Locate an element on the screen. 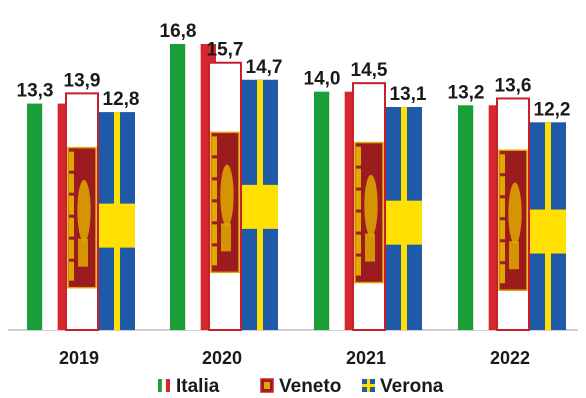 This screenshot has height=398, width=586. value-label-italia-2021: 14,0 is located at coordinates (322, 79).